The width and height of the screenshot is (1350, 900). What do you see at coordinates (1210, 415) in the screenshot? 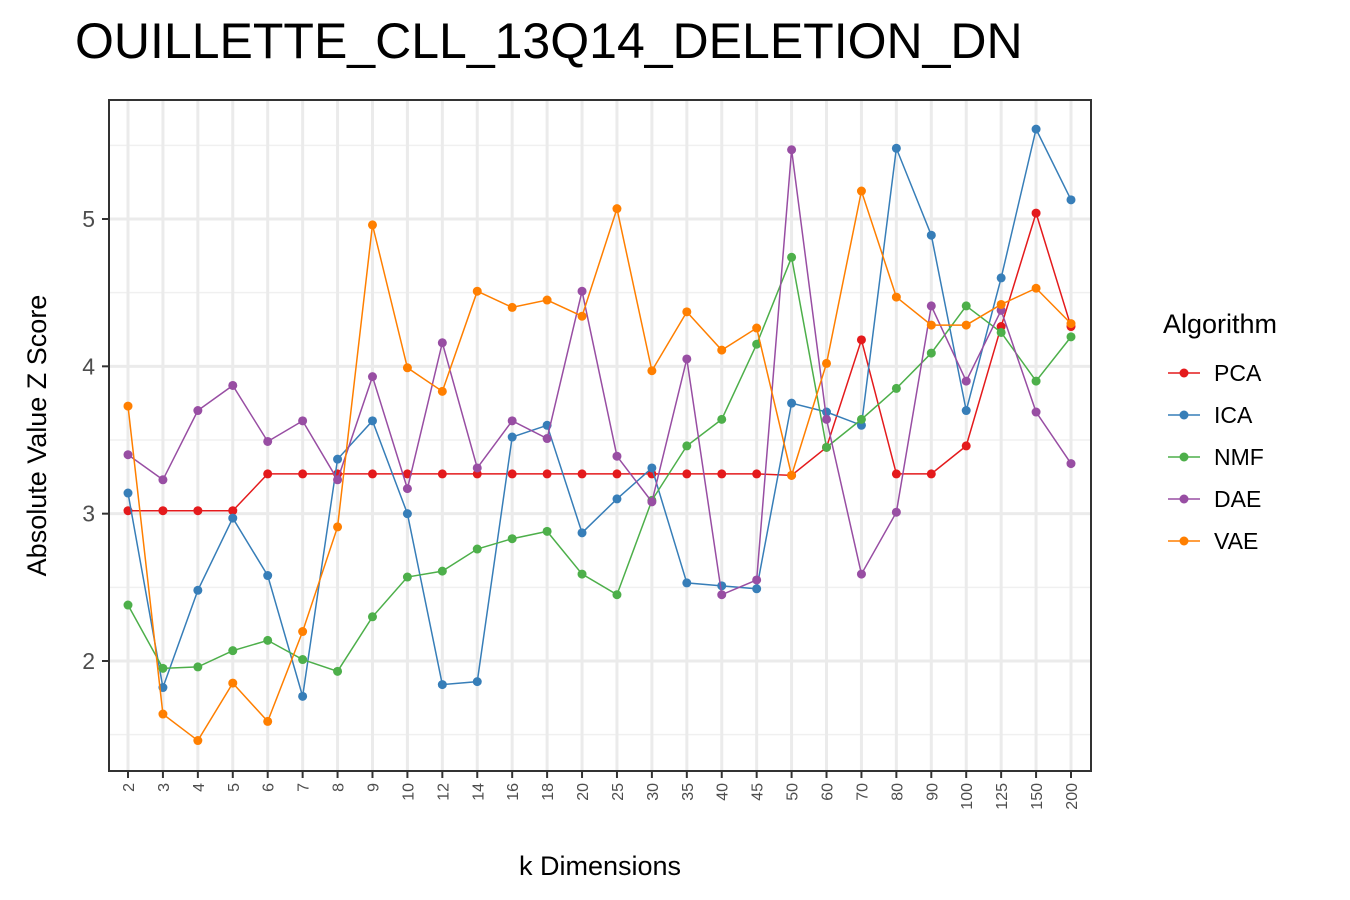
I see `legend-item-ica: ICA` at bounding box center [1210, 415].